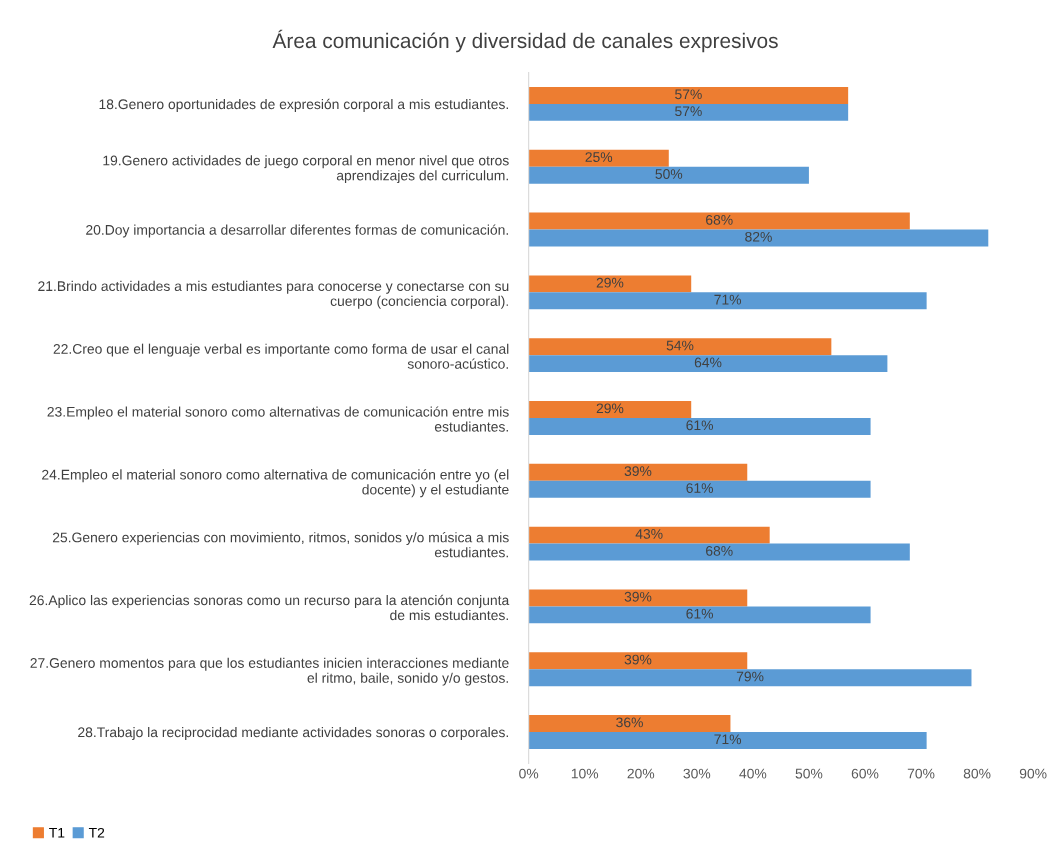 The width and height of the screenshot is (1051, 853). I want to click on y-tick-label: 28.Trabajo la reciprocidad mediante actividades sonoras o corporales., so click(293, 733).